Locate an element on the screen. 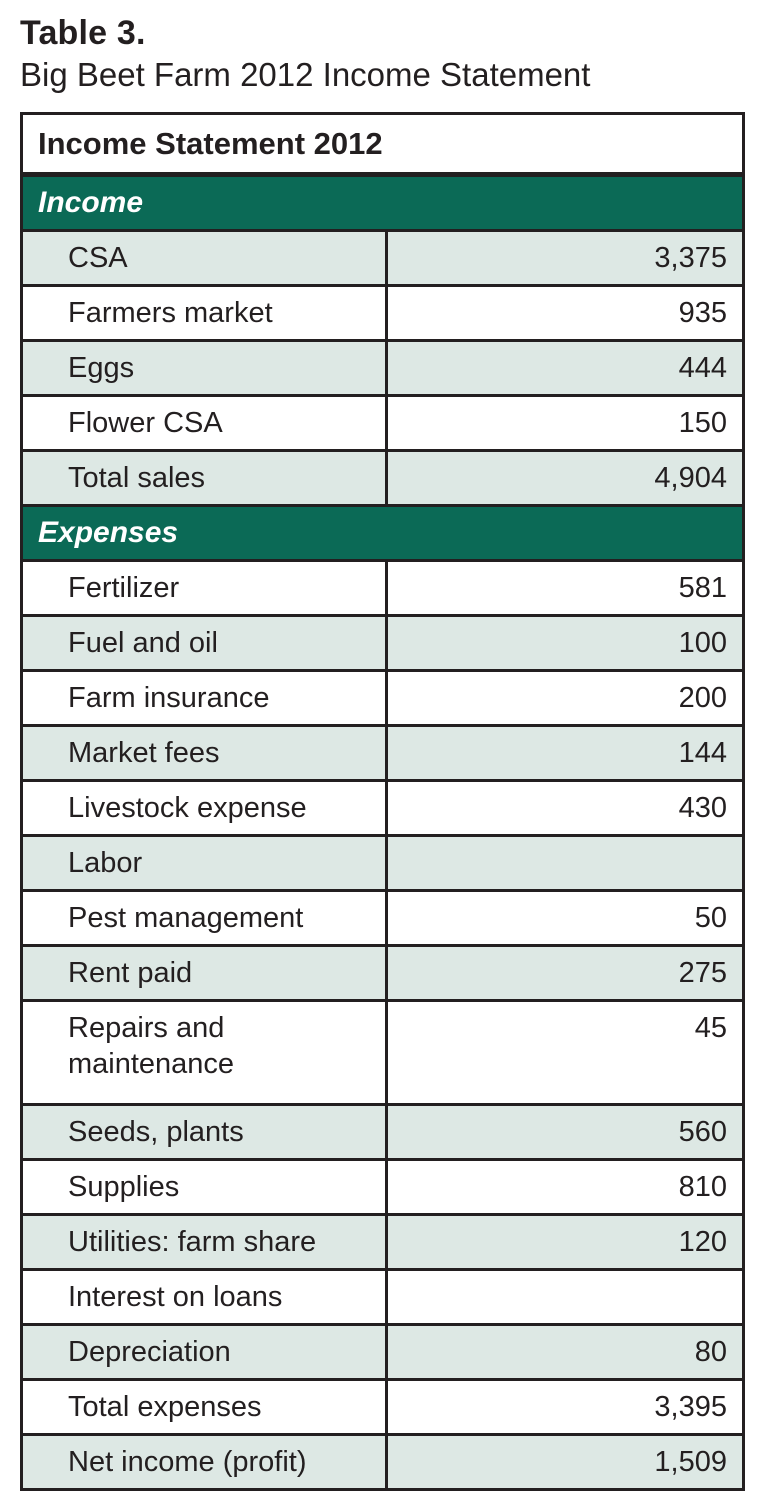  table-row-total-expenses: Total expenses 3,395 is located at coordinates (382, 1405).